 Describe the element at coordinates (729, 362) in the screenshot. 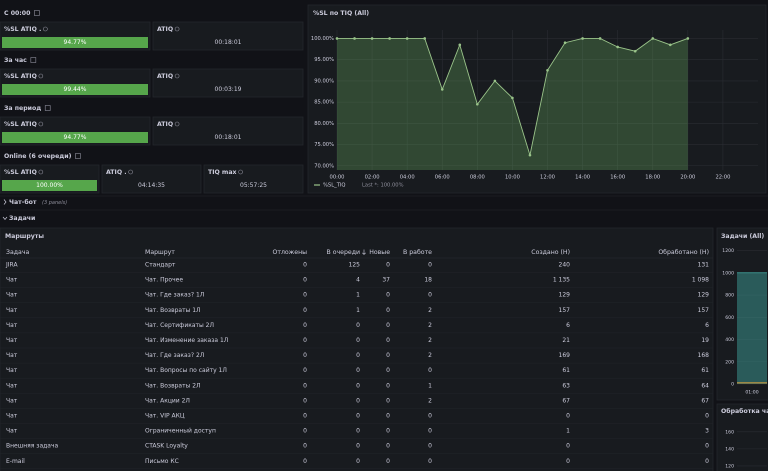

I see `y-tick-label: 200` at that location.